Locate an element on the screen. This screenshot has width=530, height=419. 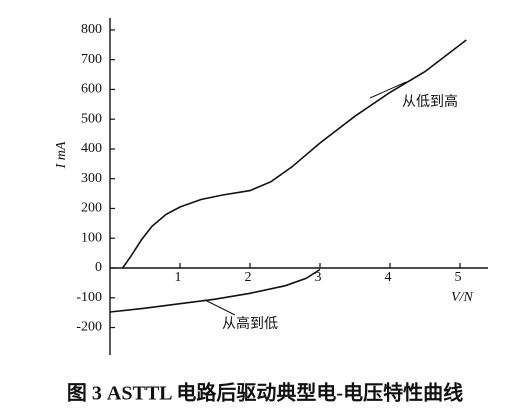
x-axis-label: V/N is located at coordinates (462, 297).